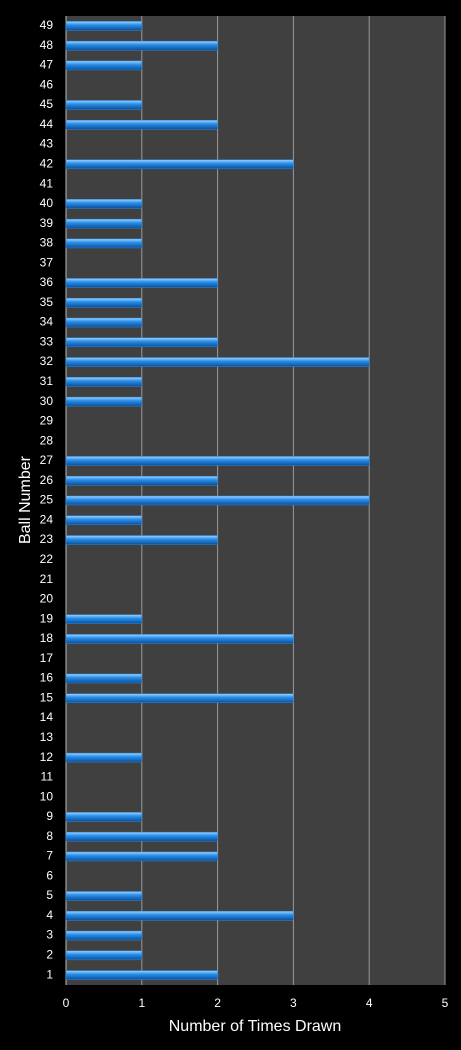 The width and height of the screenshot is (461, 1050). What do you see at coordinates (47, 599) in the screenshot?
I see `y-tick-label: 20` at bounding box center [47, 599].